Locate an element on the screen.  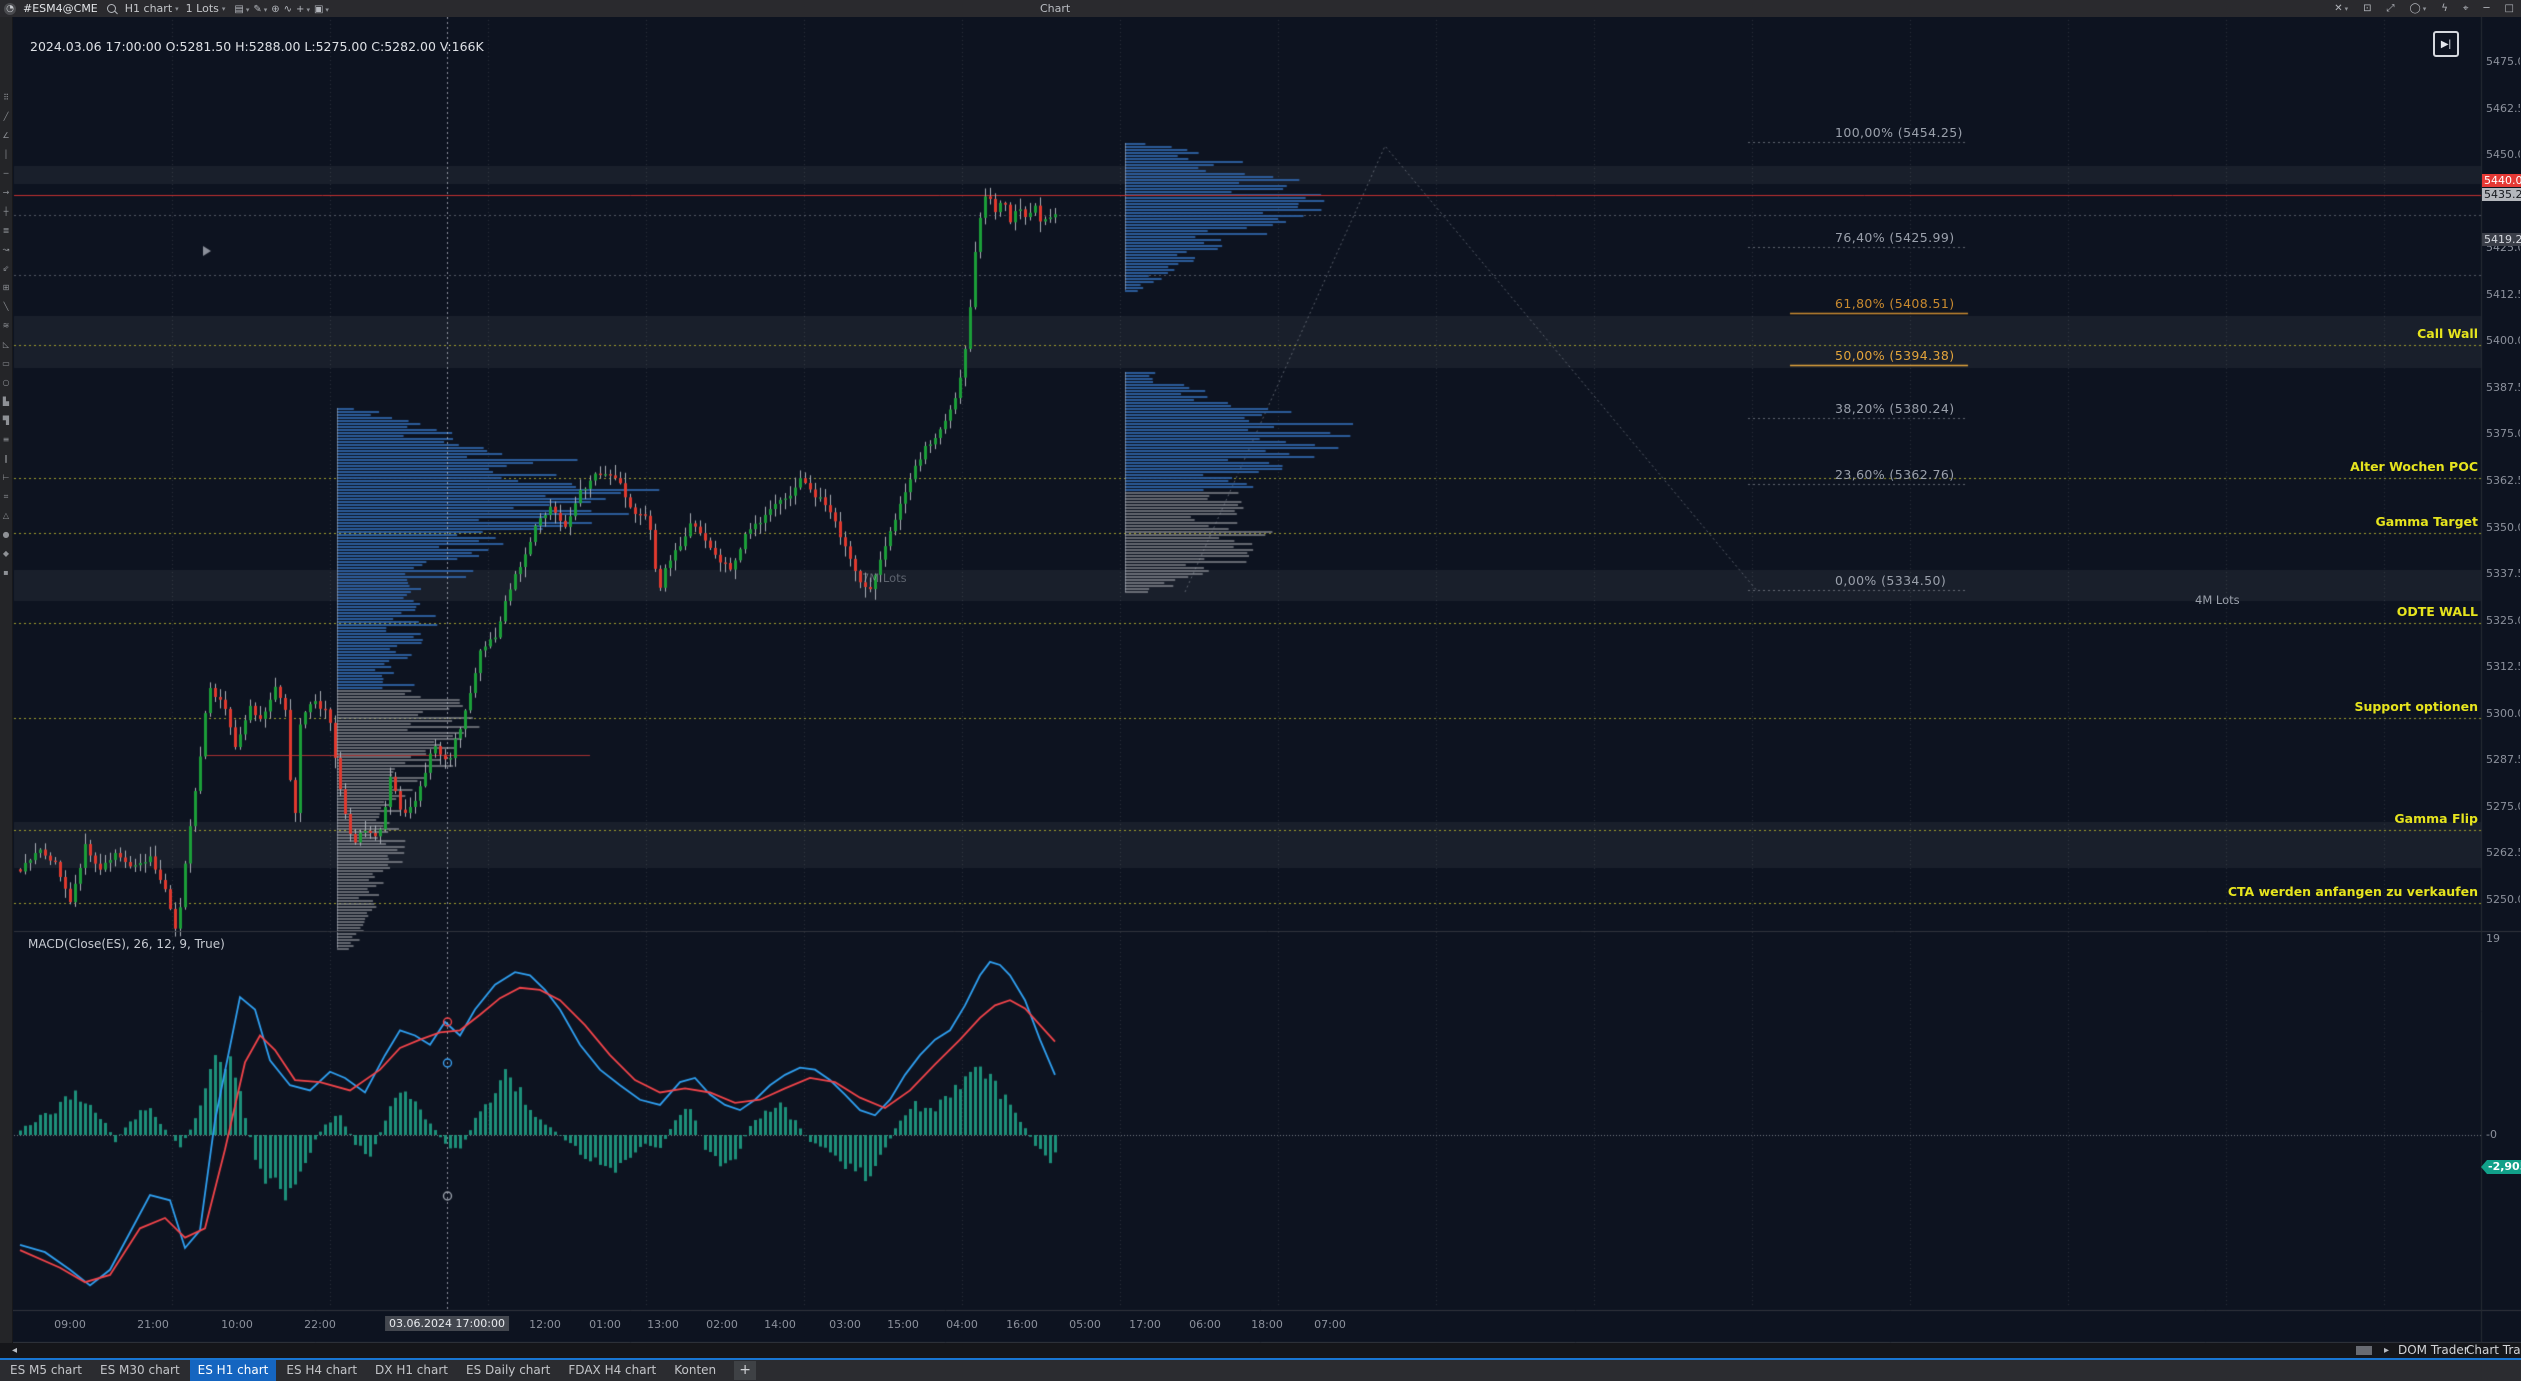
maximize-button: □ is located at coordinates (2509, 8).